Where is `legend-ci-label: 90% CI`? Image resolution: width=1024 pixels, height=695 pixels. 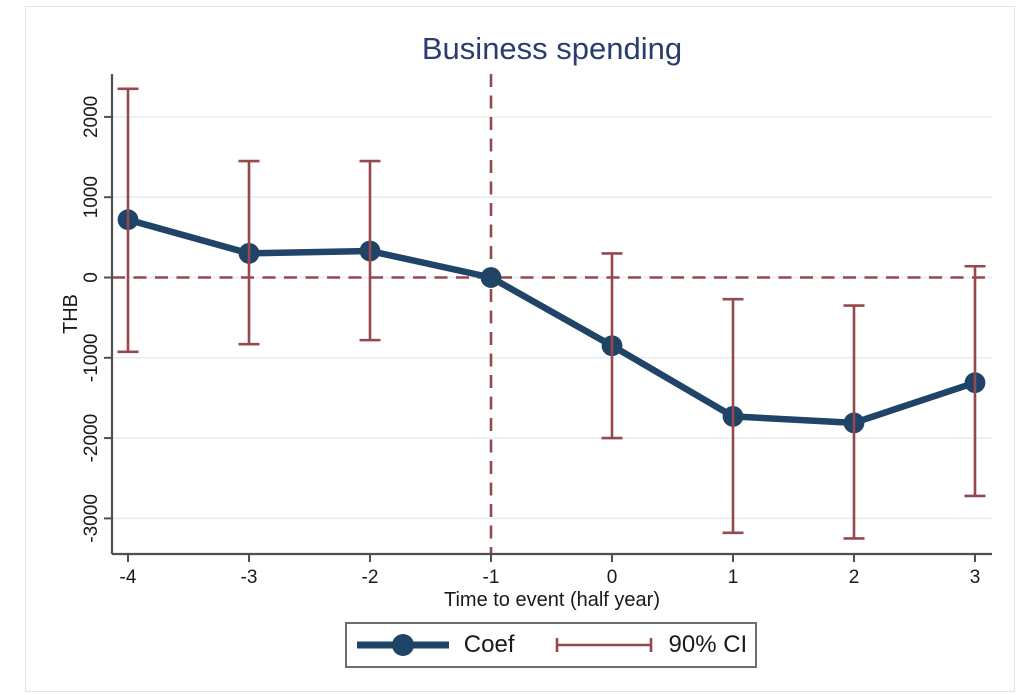
legend-ci-label: 90% CI is located at coordinates (708, 644).